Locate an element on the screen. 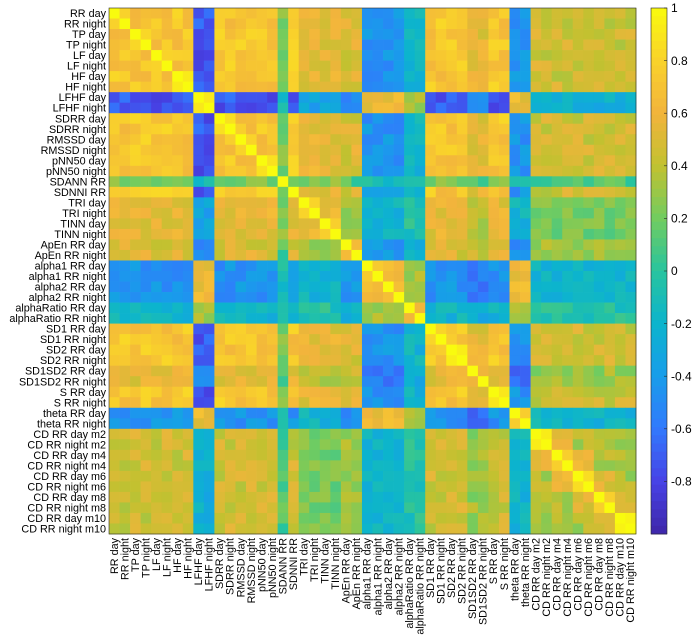 This screenshot has height=642, width=700. x-tick-label: CD RR day m4 is located at coordinates (557, 574).